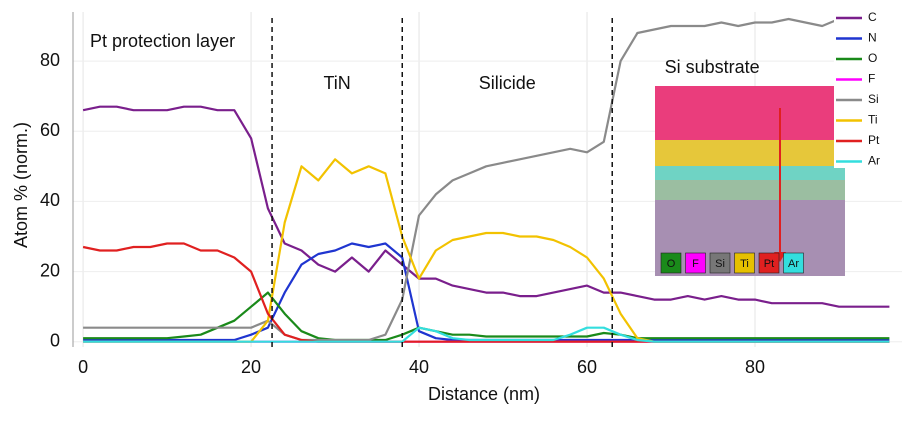  Describe the element at coordinates (587, 367) in the screenshot. I see `x-tick-label: 60` at that location.